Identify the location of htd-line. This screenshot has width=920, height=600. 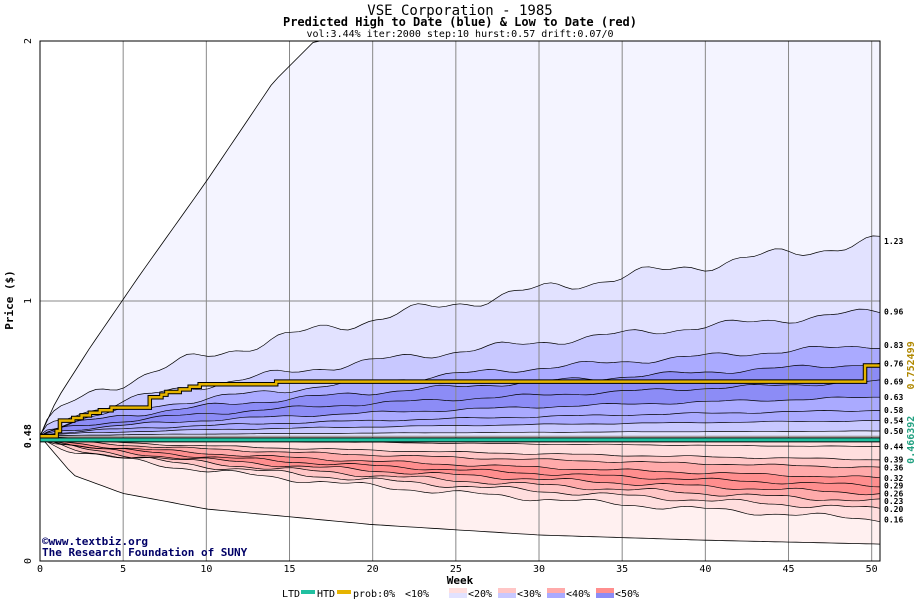
(460, 401).